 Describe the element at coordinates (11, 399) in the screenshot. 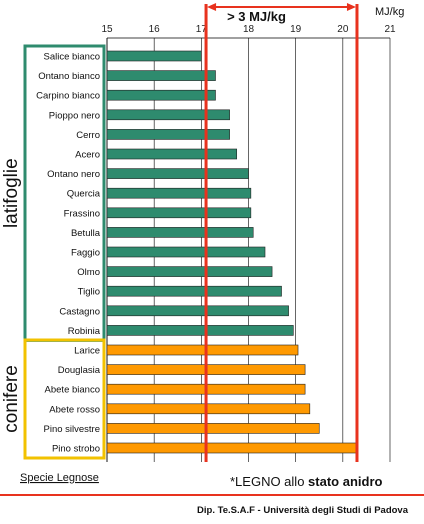

I see `group-label: conifere` at that location.